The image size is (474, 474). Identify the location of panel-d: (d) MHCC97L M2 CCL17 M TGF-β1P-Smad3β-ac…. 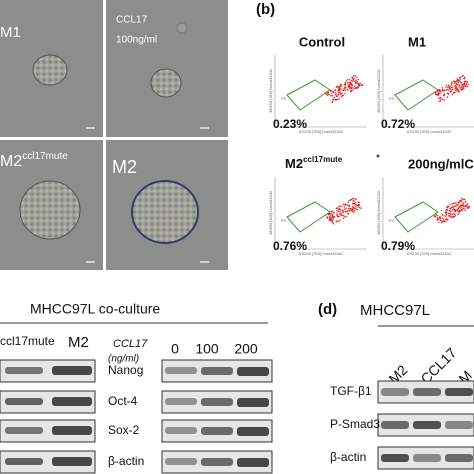
(396, 385).